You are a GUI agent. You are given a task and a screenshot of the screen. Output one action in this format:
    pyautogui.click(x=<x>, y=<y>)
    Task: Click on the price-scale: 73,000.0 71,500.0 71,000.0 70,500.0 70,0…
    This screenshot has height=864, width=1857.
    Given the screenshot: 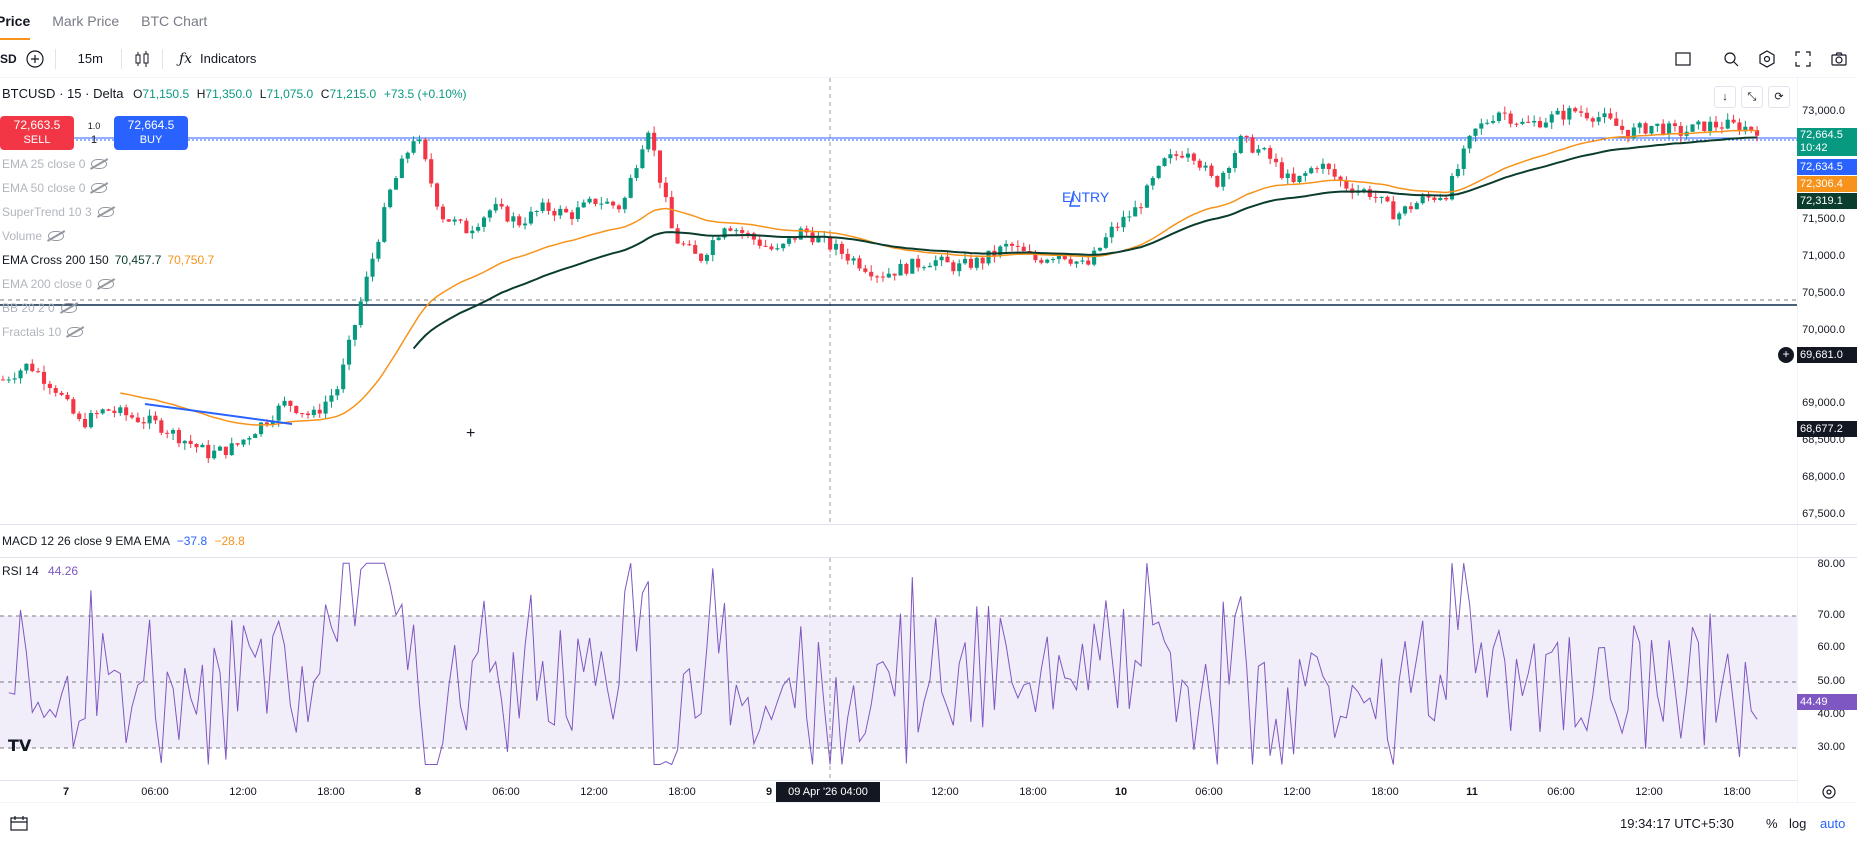 What is the action you would take?
    pyautogui.click(x=1827, y=440)
    